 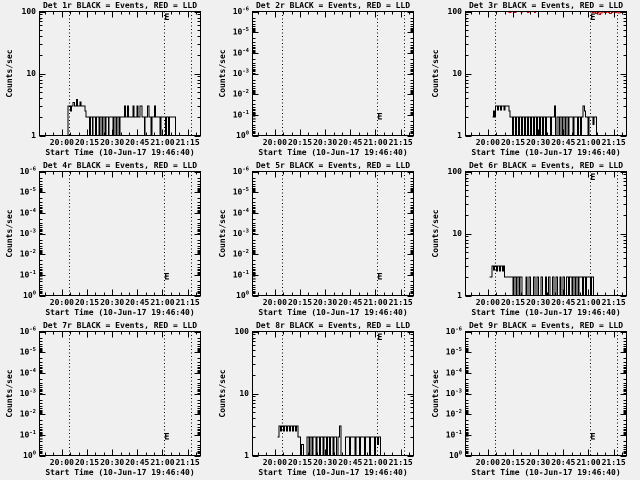 What do you see at coordinates (333, 325) in the screenshot?
I see `plot-title: Det 8r BLACK = Events, RED = LLD` at bounding box center [333, 325].